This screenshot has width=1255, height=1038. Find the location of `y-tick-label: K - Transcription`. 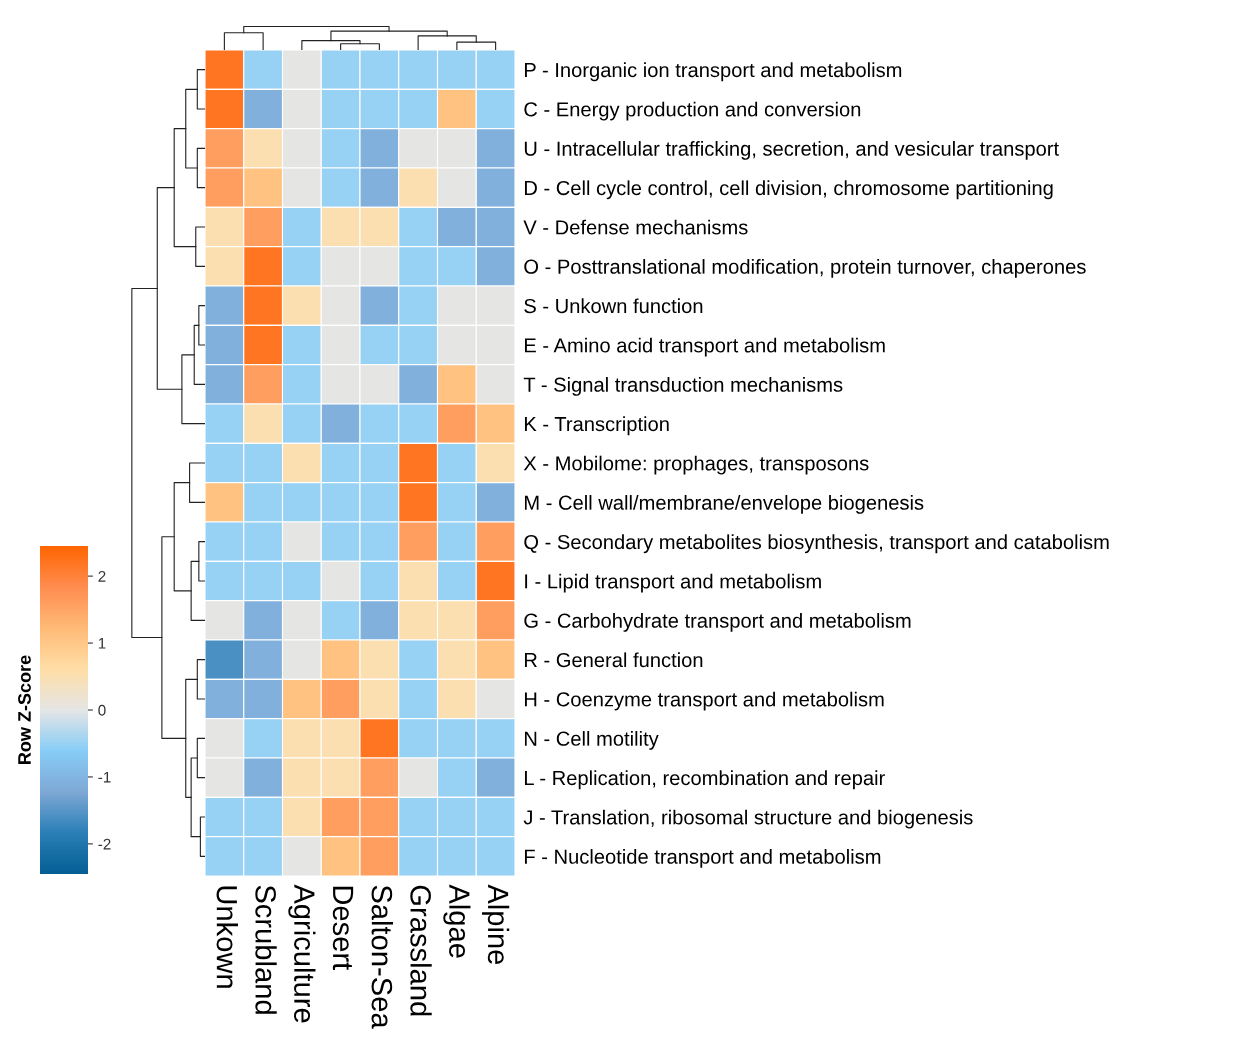

y-tick-label: K - Transcription is located at coordinates (596, 426).